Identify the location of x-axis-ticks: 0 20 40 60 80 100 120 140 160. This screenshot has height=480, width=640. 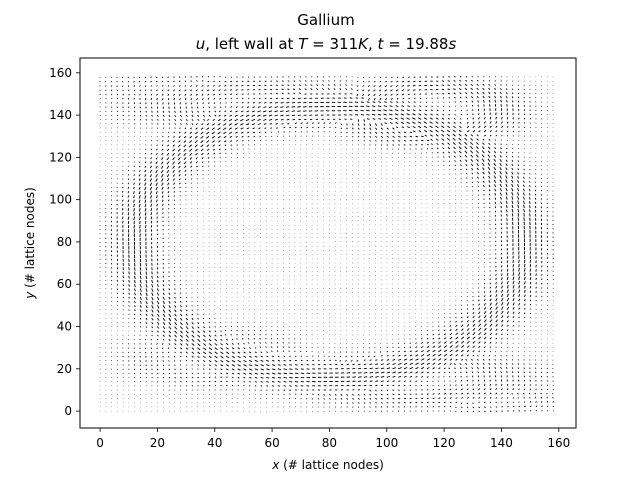
(333, 439).